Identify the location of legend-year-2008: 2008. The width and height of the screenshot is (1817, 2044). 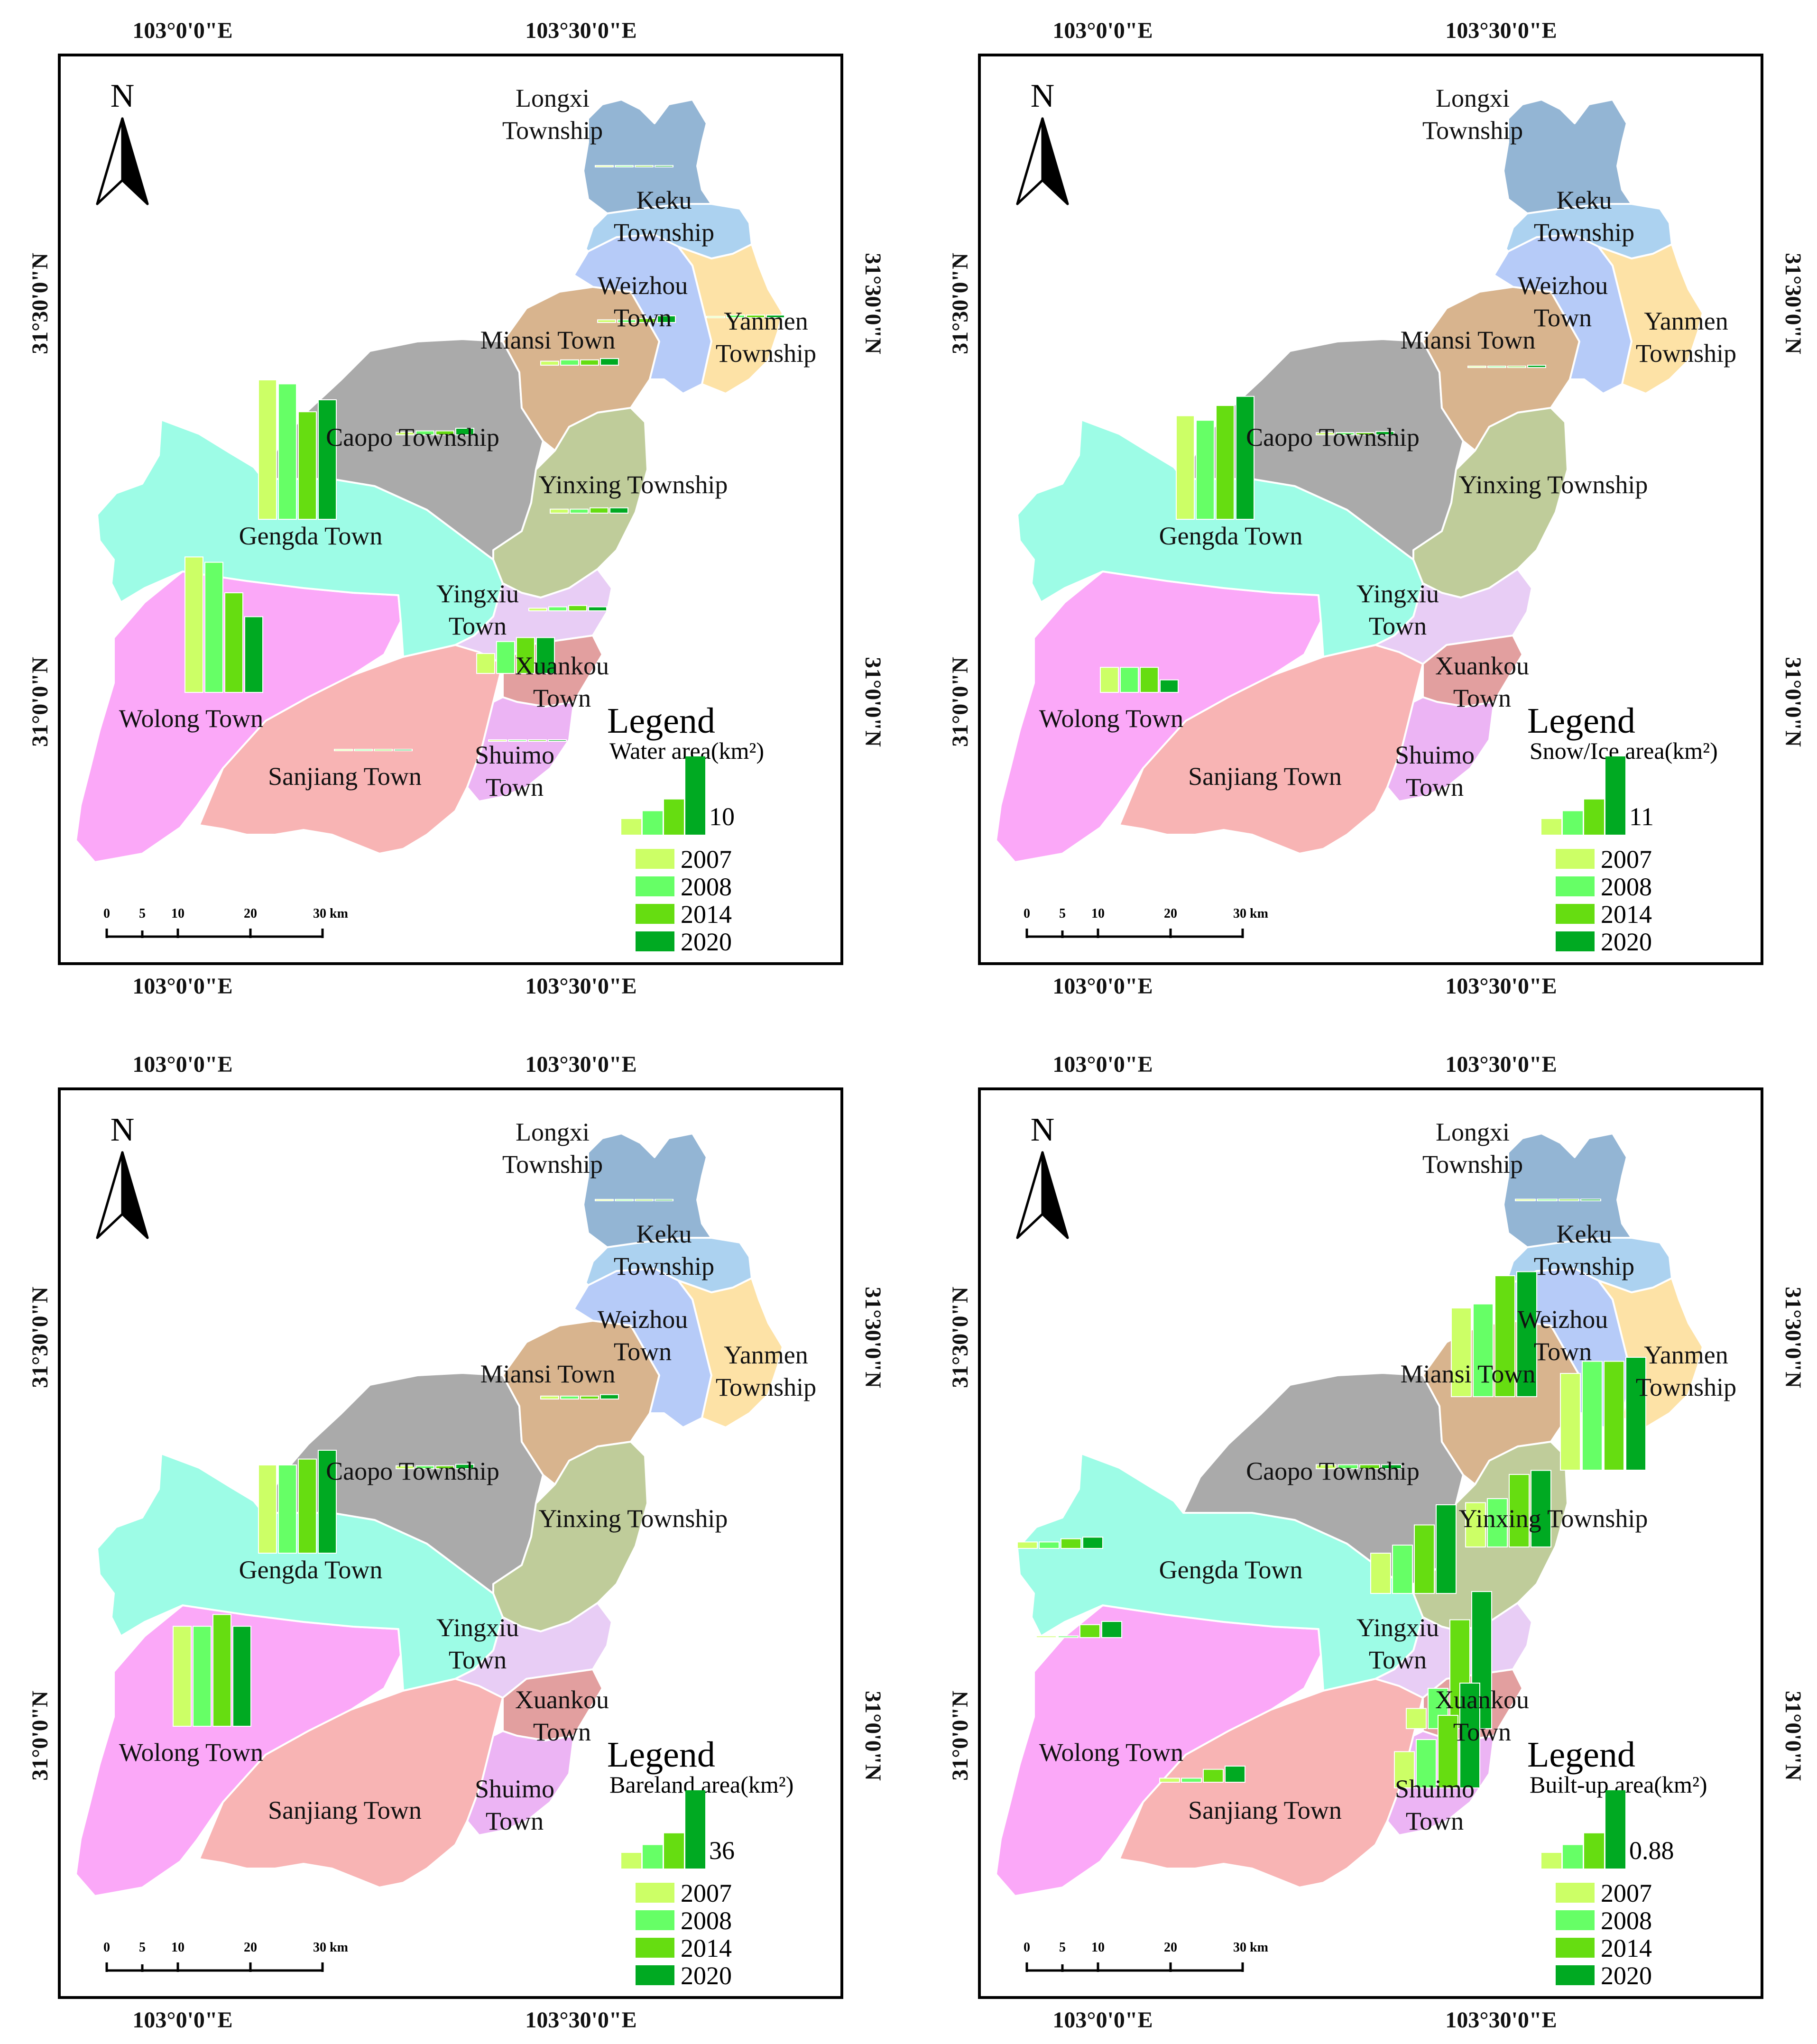
(706, 887).